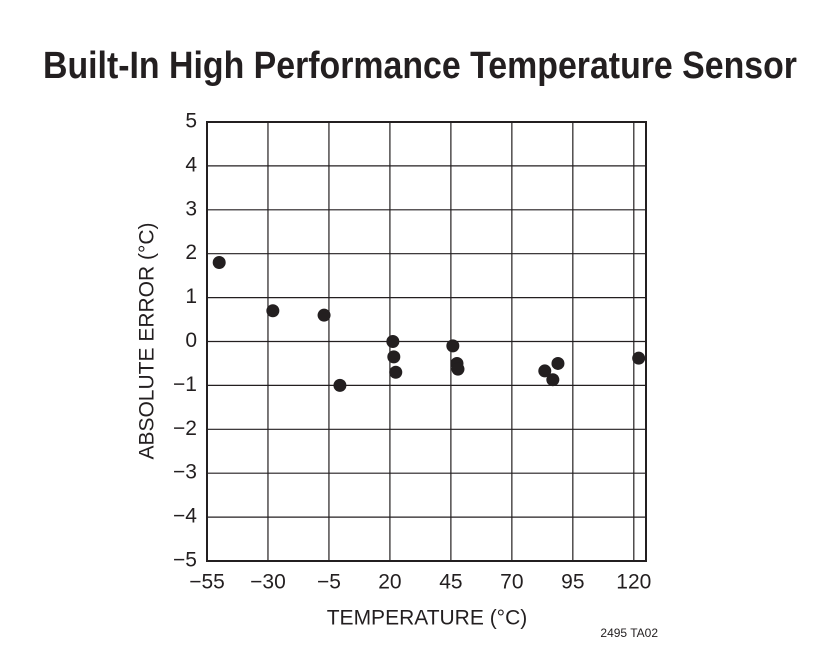 Image resolution: width=837 pixels, height=660 pixels. What do you see at coordinates (629, 633) in the screenshot?
I see `annotation: 2495 TA02` at bounding box center [629, 633].